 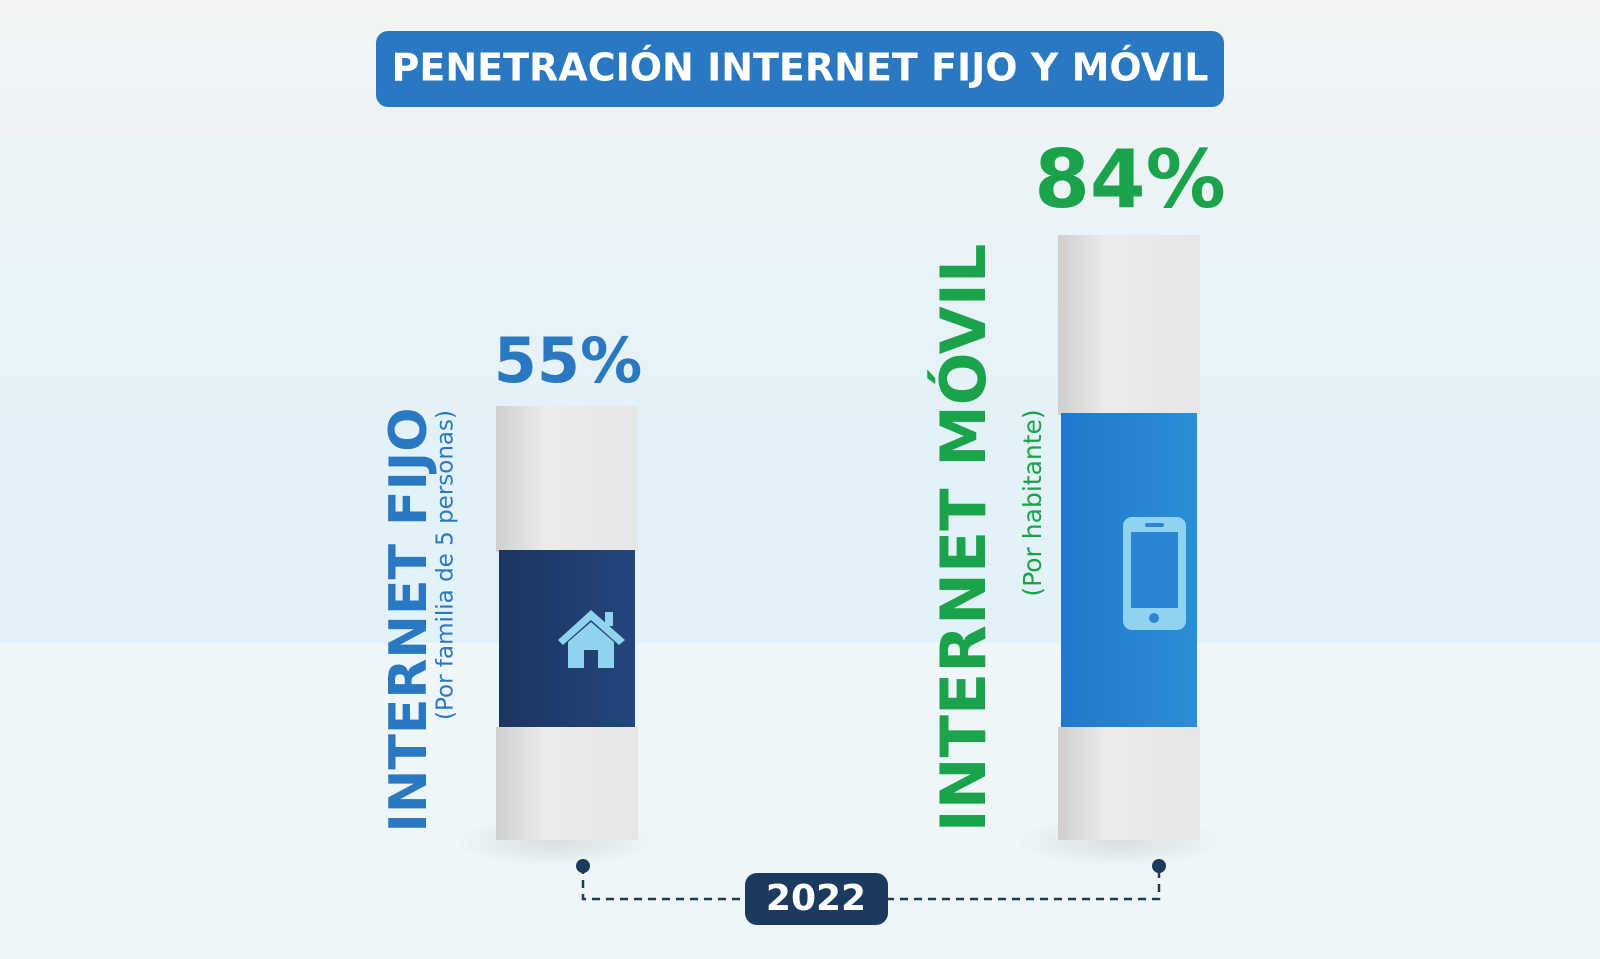 I want to click on item-label: INTERNET MÓVIL, so click(x=963, y=538).